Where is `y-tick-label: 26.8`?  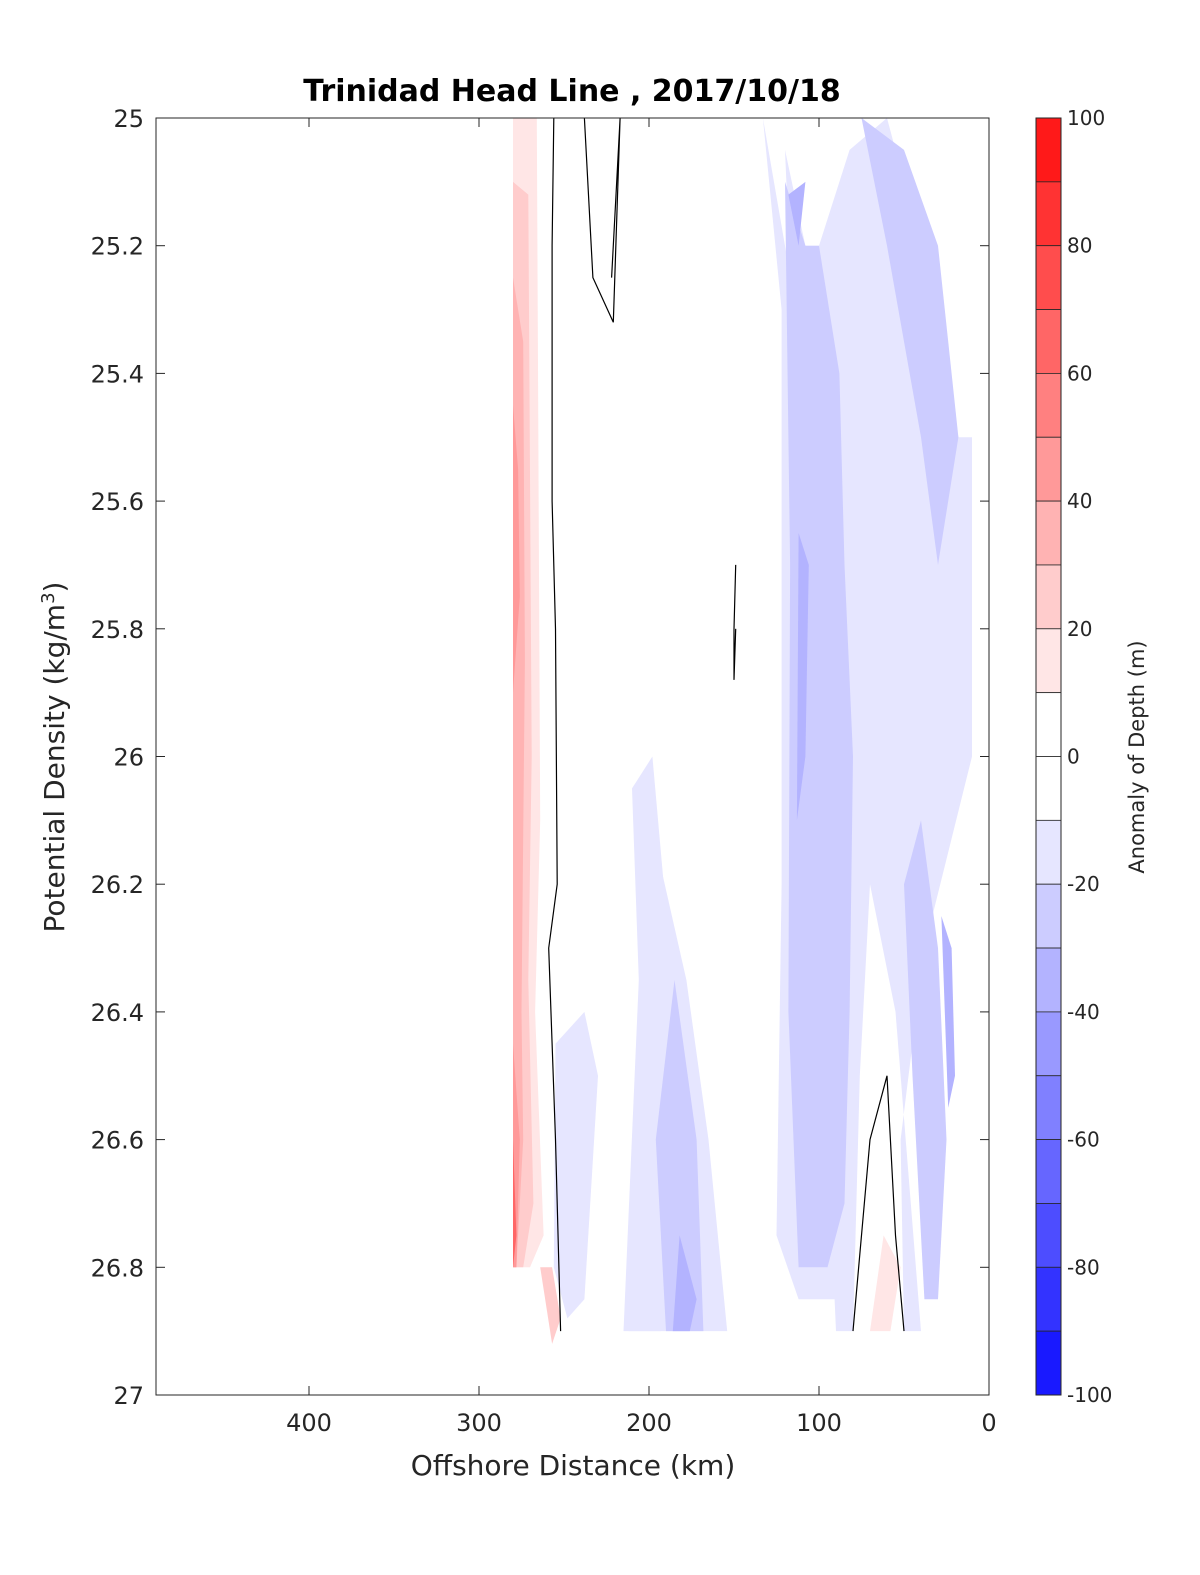
y-tick-label: 26.8 is located at coordinates (117, 1268).